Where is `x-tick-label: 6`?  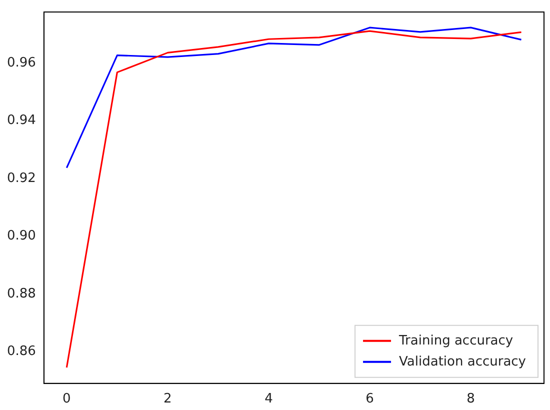 x-tick-label: 6 is located at coordinates (370, 399).